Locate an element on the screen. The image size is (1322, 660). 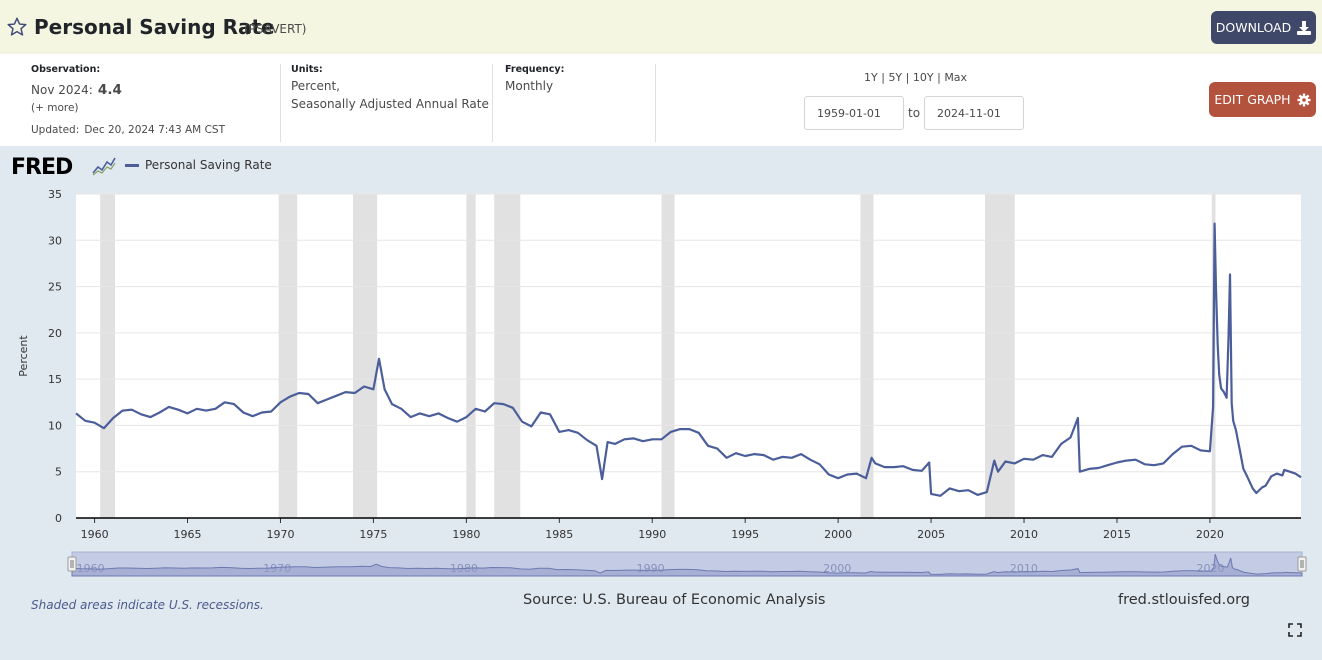
range-navigator: 1960197019801990200020102020 is located at coordinates (661, 564).